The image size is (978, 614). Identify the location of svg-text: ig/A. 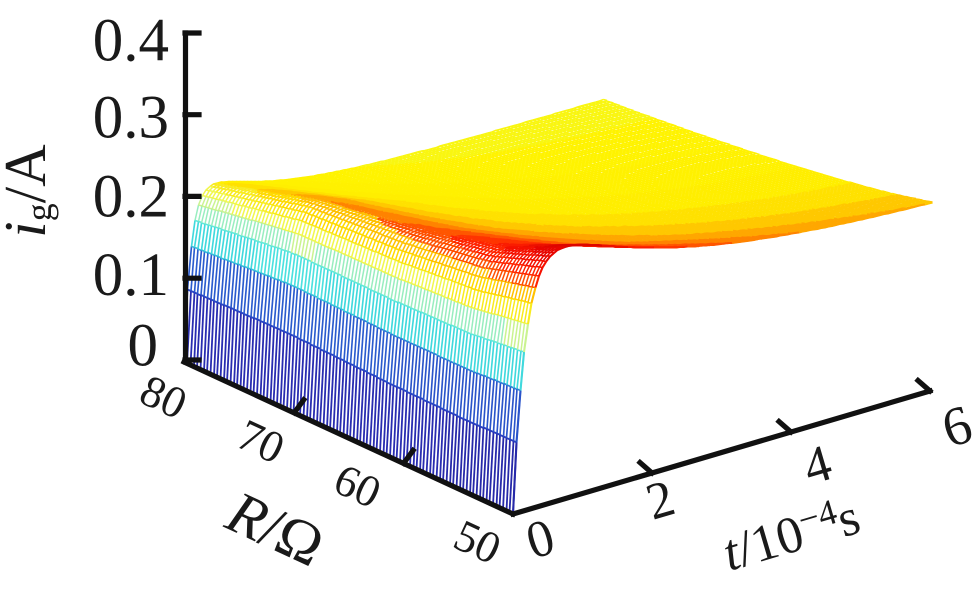
(29, 191).